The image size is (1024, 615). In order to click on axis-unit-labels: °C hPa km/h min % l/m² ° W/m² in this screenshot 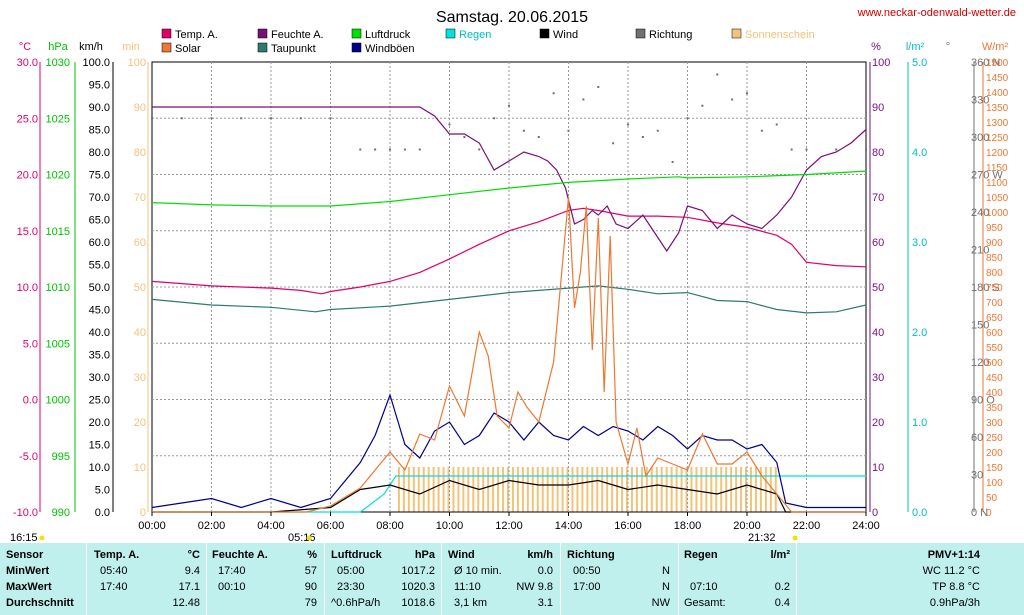, I will do `click(514, 47)`.